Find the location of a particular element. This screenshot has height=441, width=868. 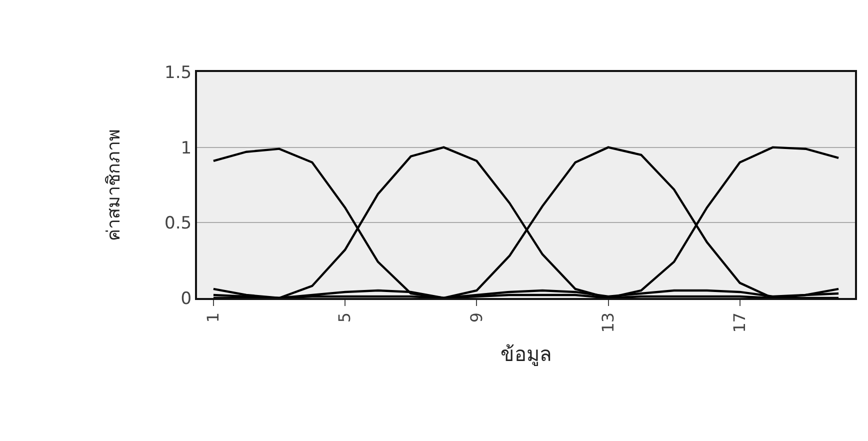

y-axis-title: ค่าสมาชิกภาพ is located at coordinates (113, 185).